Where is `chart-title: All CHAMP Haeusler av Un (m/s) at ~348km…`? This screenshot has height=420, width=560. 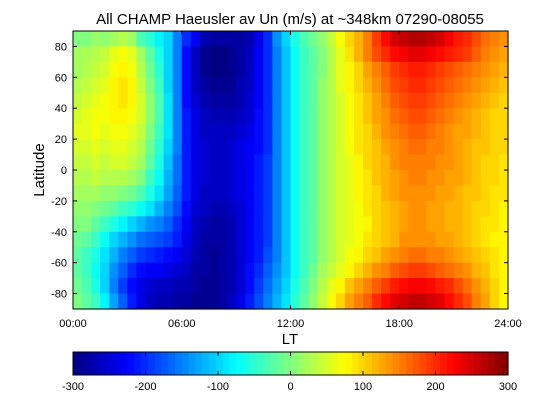 chart-title: All CHAMP Haeusler av Un (m/s) at ~348km… is located at coordinates (290, 19).